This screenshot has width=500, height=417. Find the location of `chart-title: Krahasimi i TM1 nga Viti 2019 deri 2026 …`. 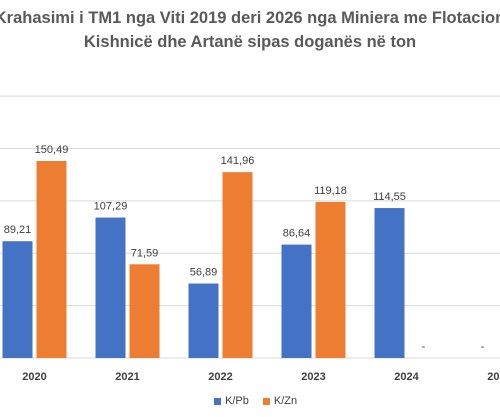

chart-title: Krahasimi i TM1 nga Viti 2019 deri 2026 … is located at coordinates (250, 30).